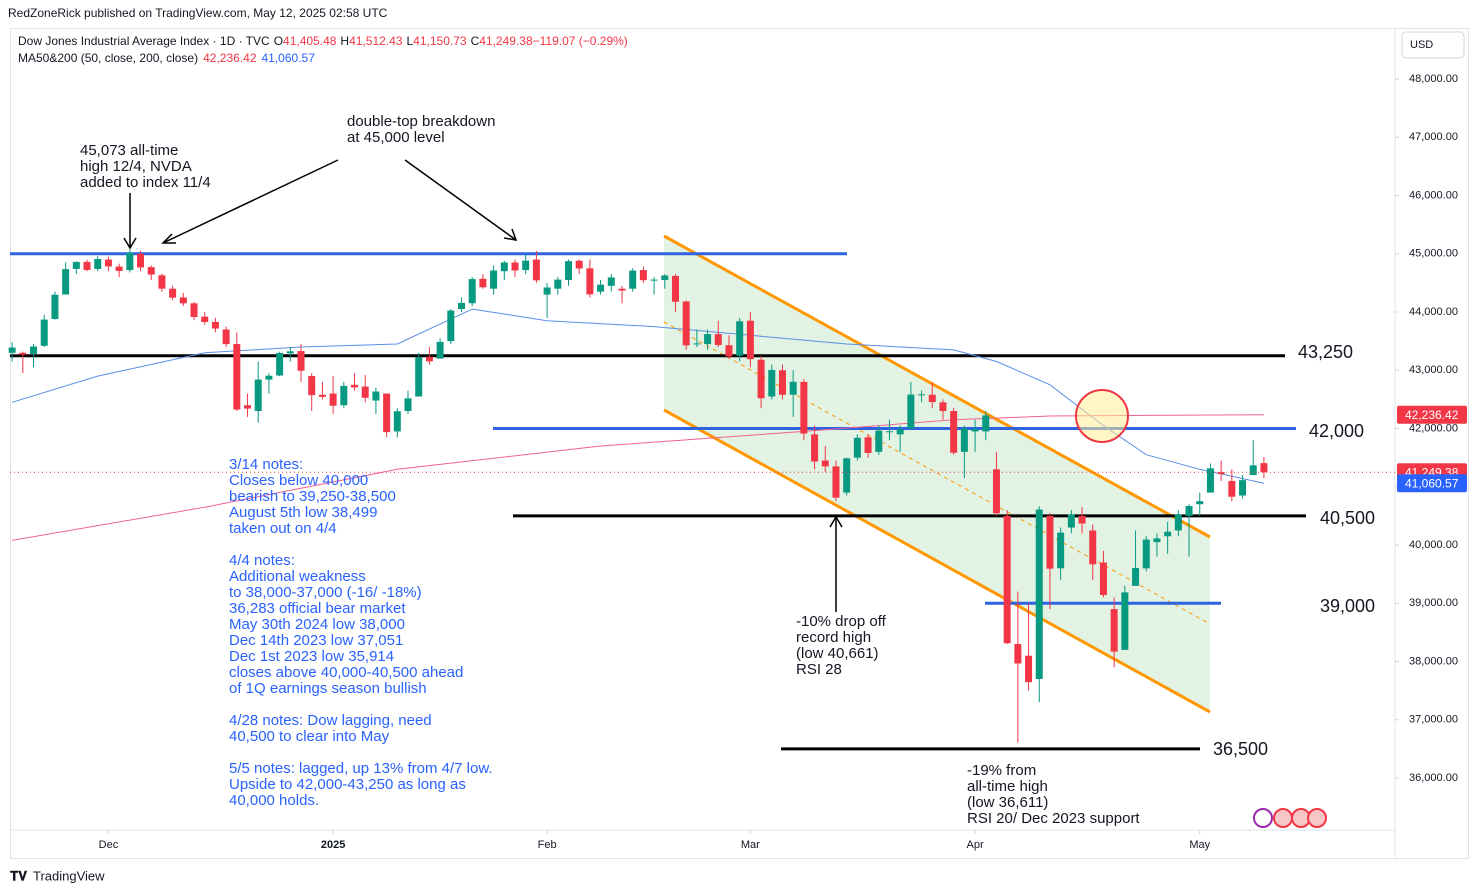 The image size is (1479, 894). Describe the element at coordinates (1053, 818) in the screenshot. I see `annotation-line: RSI 20/ Dec 2023 support` at that location.